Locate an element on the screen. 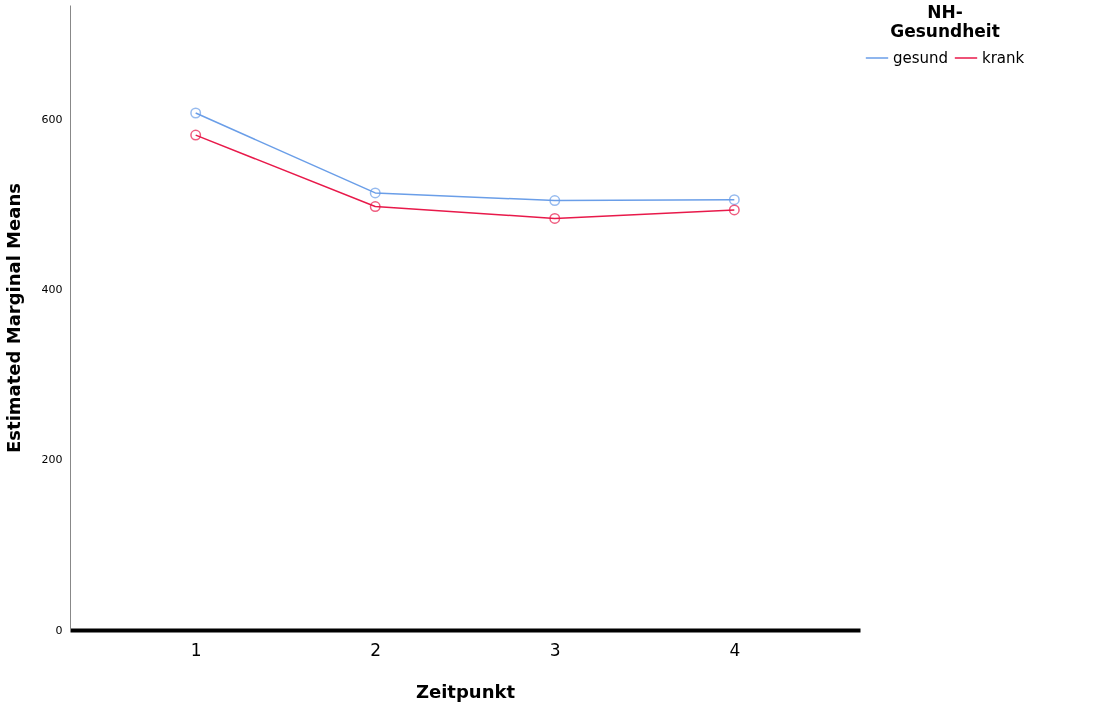  y-axis-title: Estimated Marginal Means is located at coordinates (13, 318).